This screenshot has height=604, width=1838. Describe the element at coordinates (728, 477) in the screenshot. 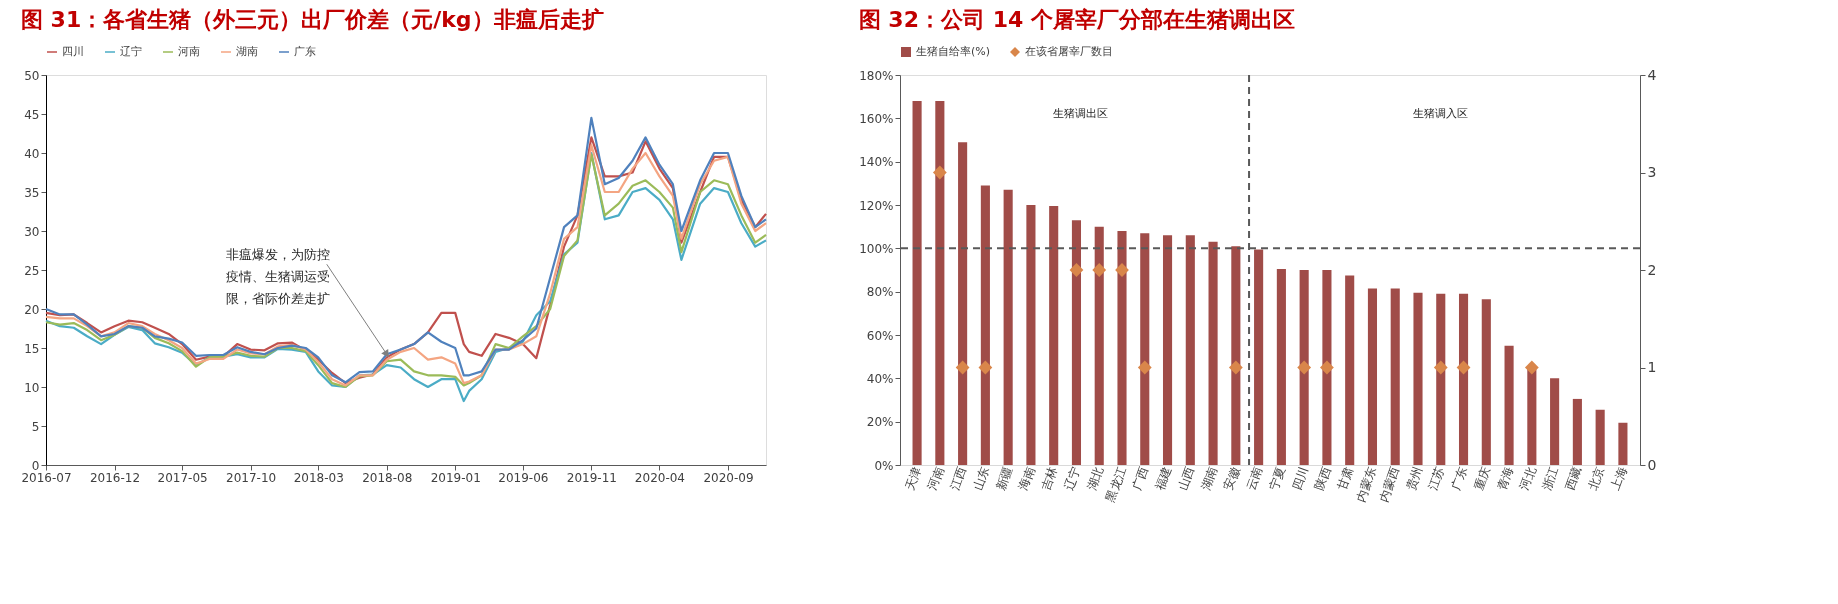

I see `x-tick-label: 2020-09` at that location.